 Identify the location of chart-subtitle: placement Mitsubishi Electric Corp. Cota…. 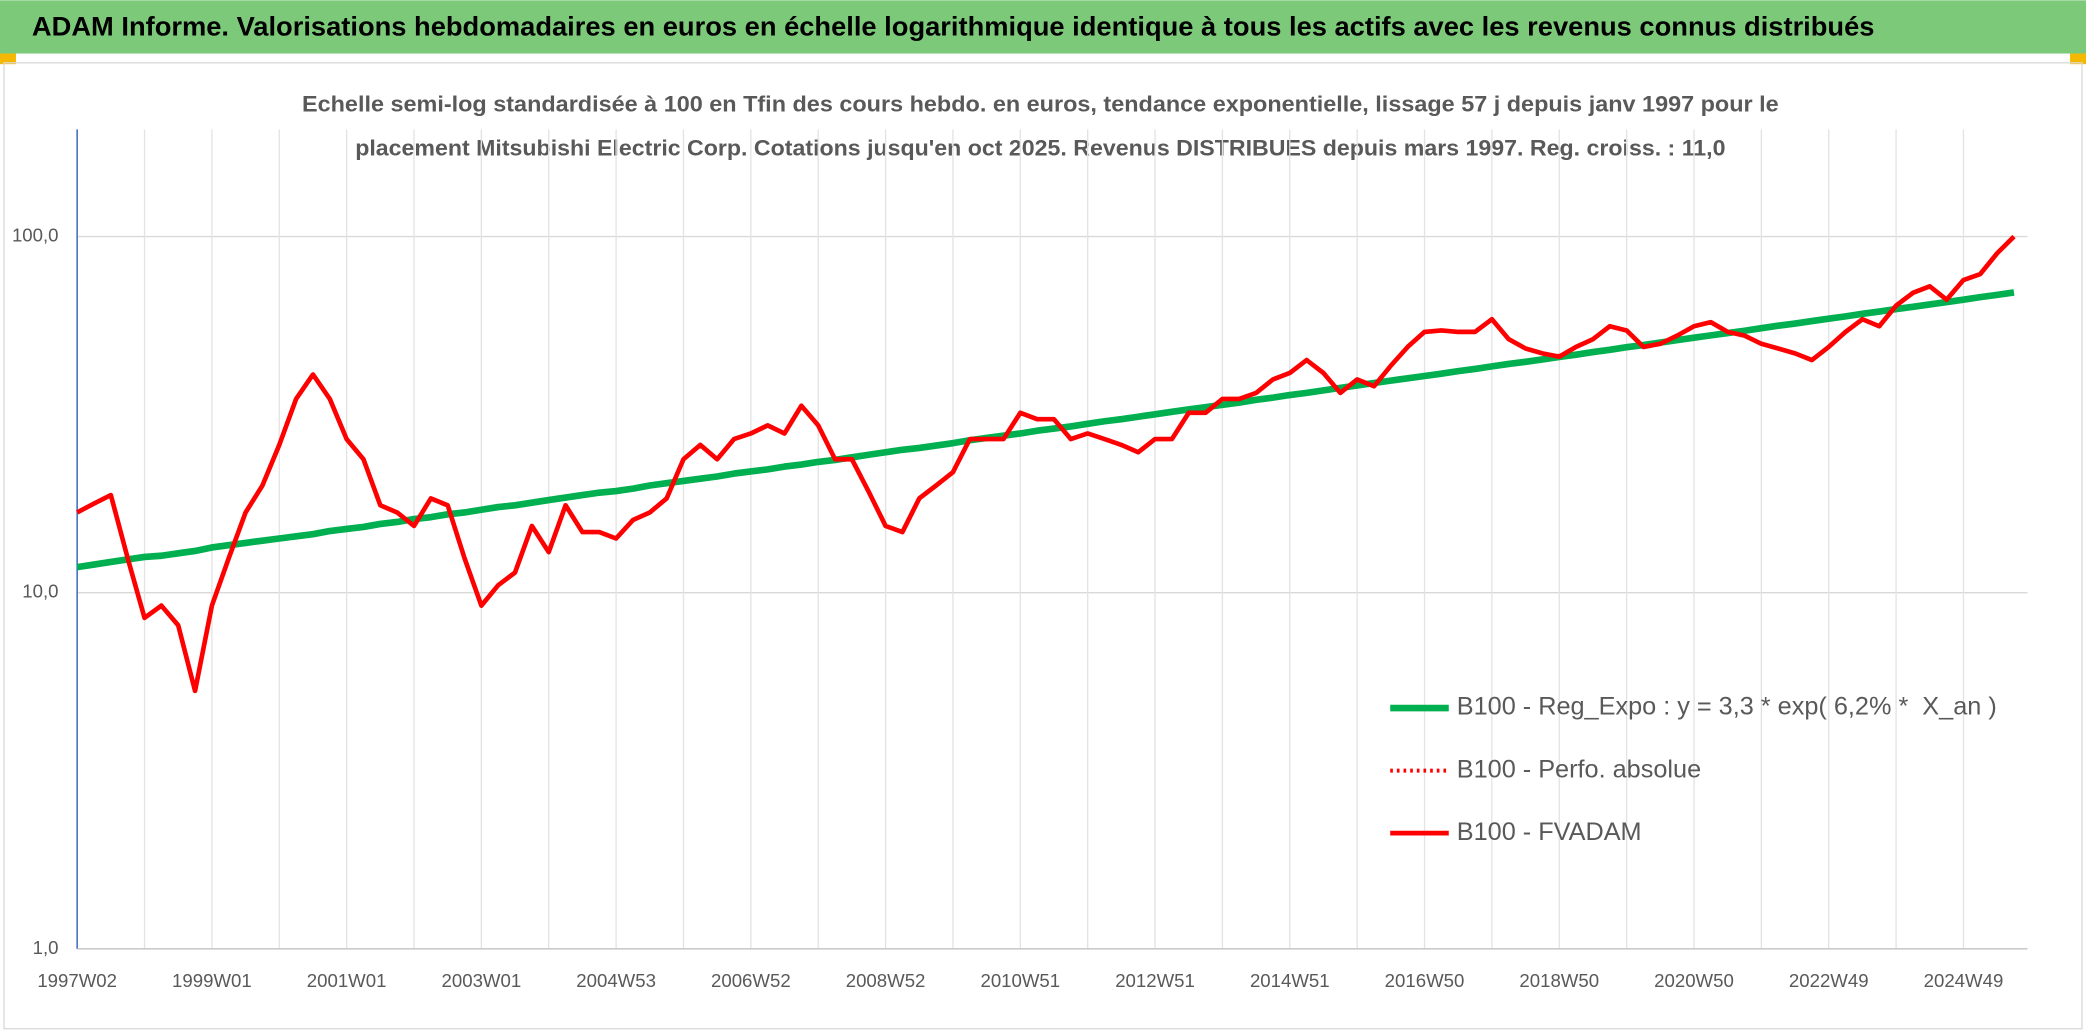
(1040, 147).